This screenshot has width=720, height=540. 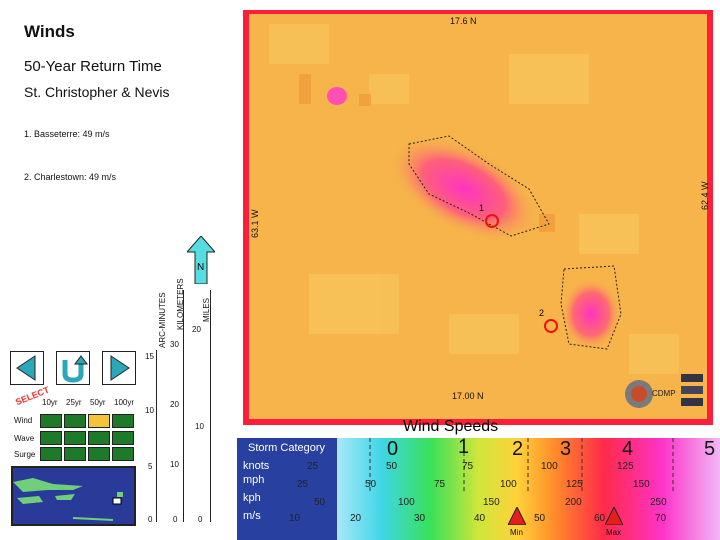 I want to click on row-wave: Wave, so click(x=24, y=438).